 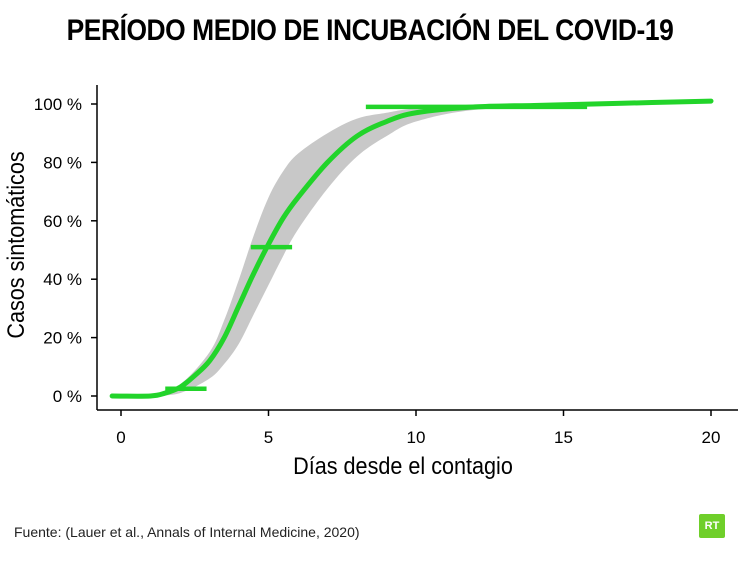 What do you see at coordinates (62, 221) in the screenshot?
I see `y-tick-label: 60 %` at bounding box center [62, 221].